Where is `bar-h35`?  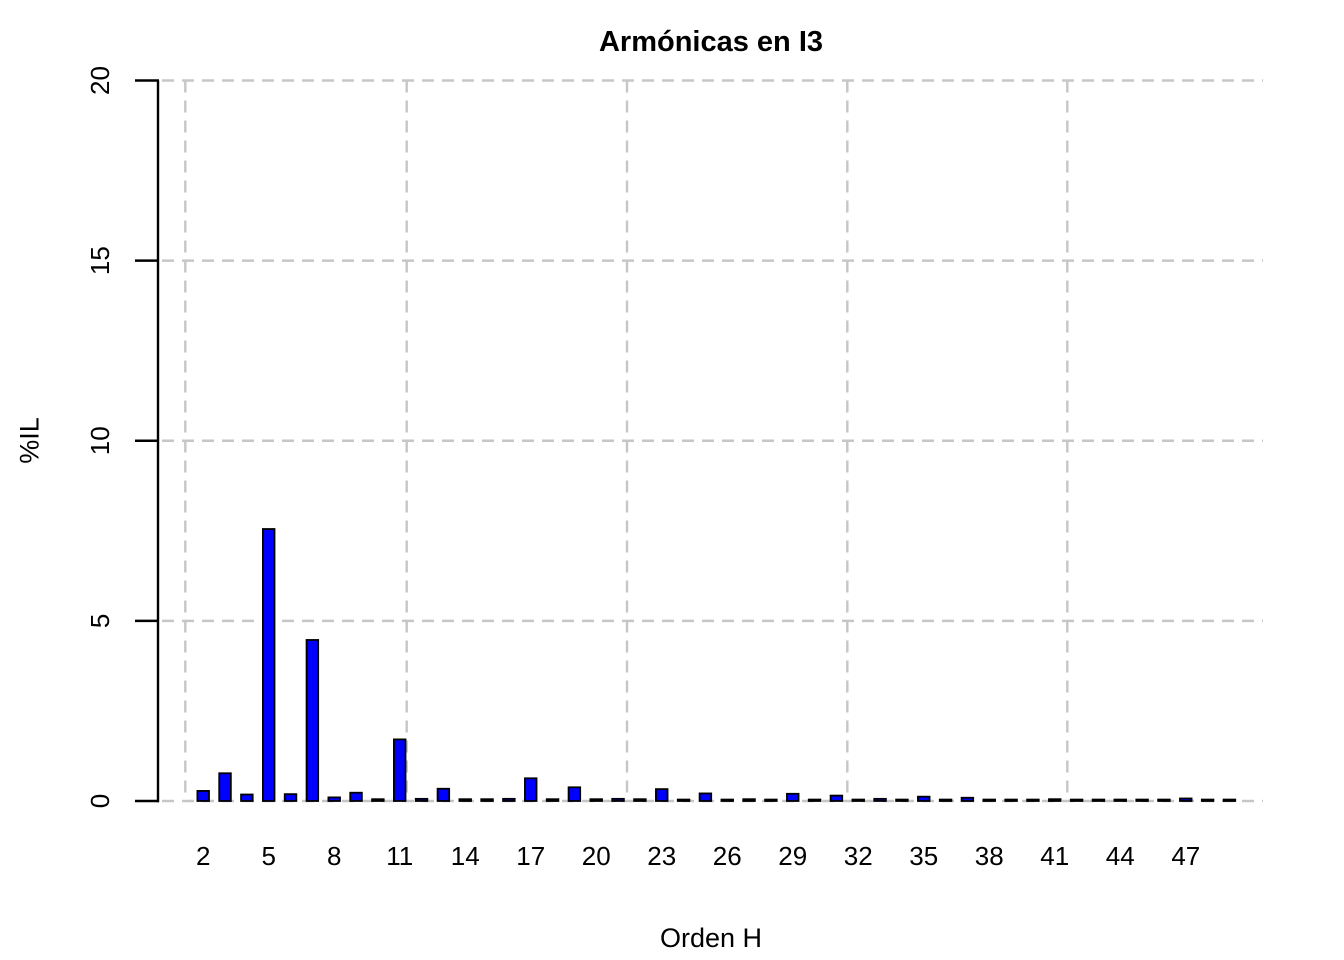 bar-h35 is located at coordinates (924, 798).